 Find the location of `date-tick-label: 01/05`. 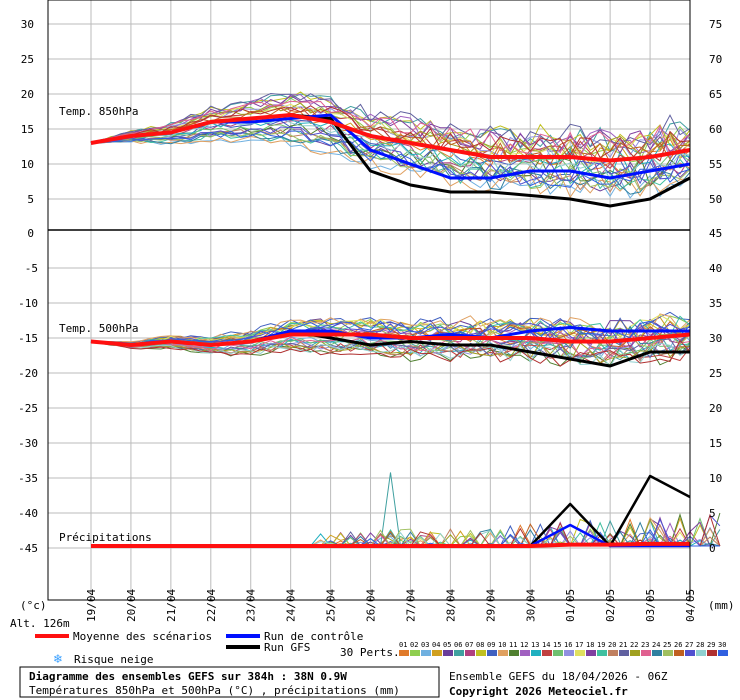

date-tick-label: 01/05 is located at coordinates (570, 605).